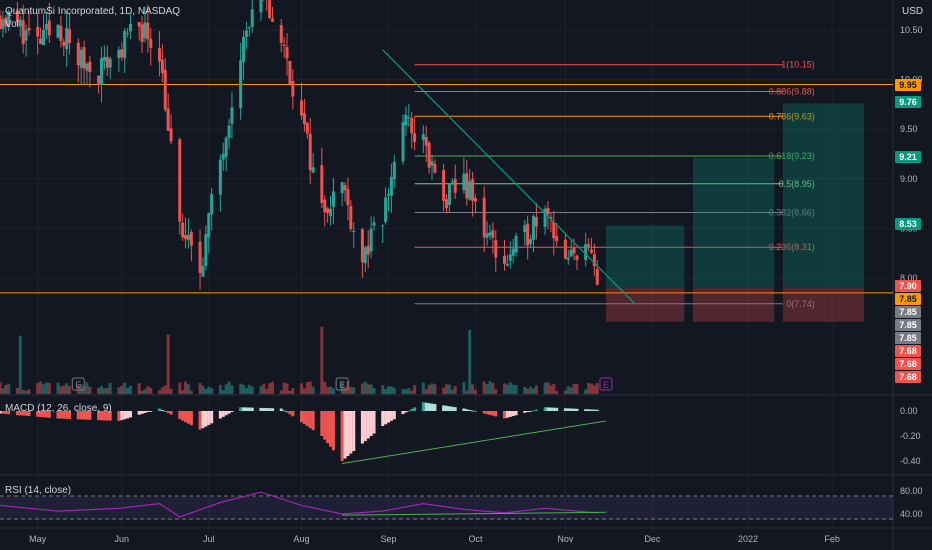 The width and height of the screenshot is (932, 550). What do you see at coordinates (474, 513) in the screenshot?
I see `rsi-trendline` at bounding box center [474, 513].